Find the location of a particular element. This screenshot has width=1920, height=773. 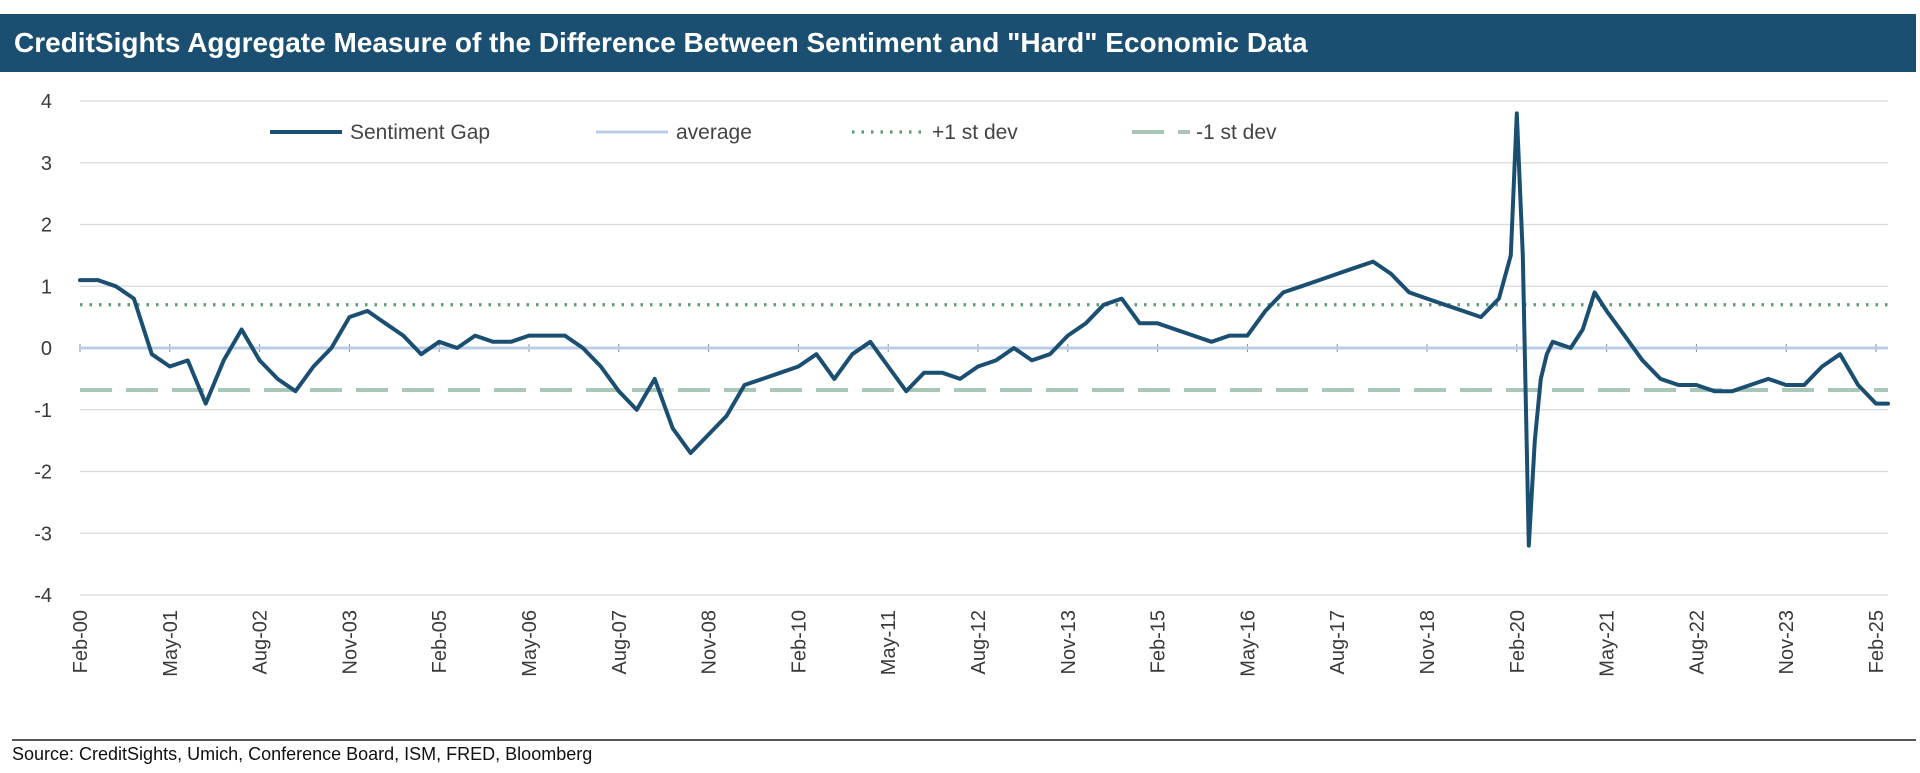

x-tick-label: Nov-18 is located at coordinates (1428, 642).